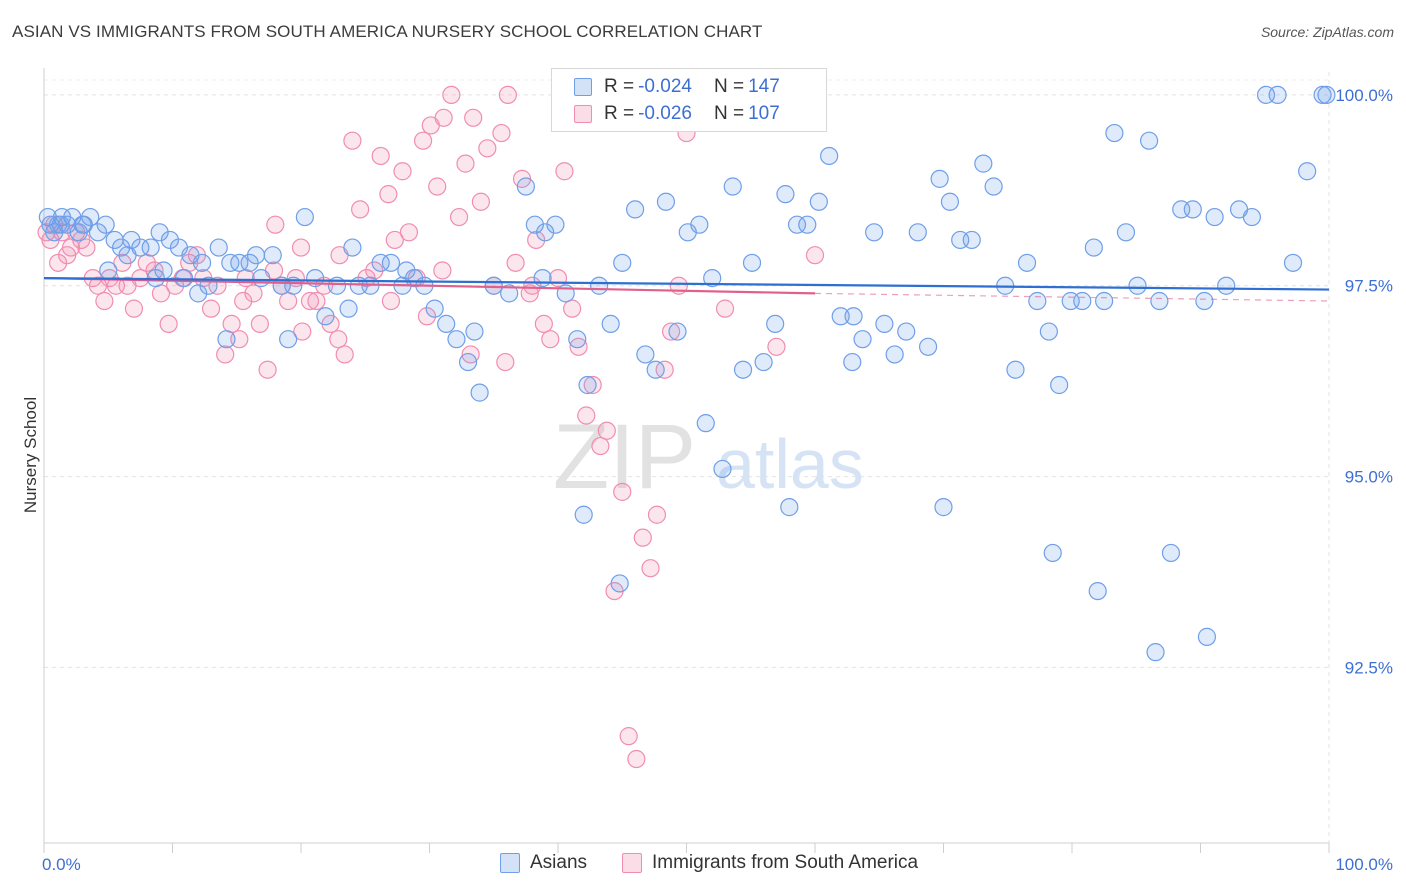 This screenshot has width=1406, height=892. What do you see at coordinates (1364, 95) in the screenshot?
I see `y-tick-label: 100.0%` at bounding box center [1364, 95].